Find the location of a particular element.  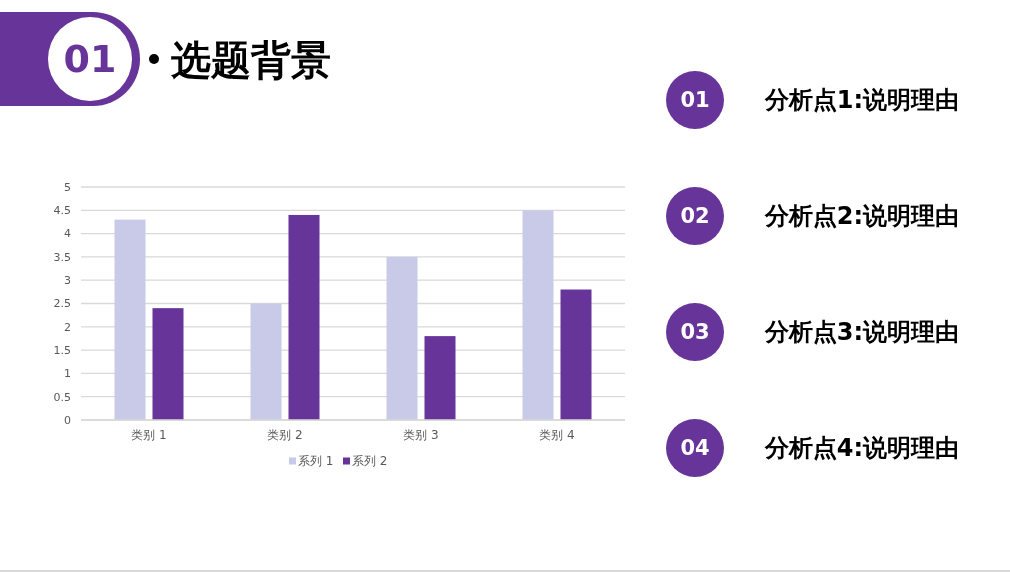

y-tick-label: 1.5 is located at coordinates (62, 350).